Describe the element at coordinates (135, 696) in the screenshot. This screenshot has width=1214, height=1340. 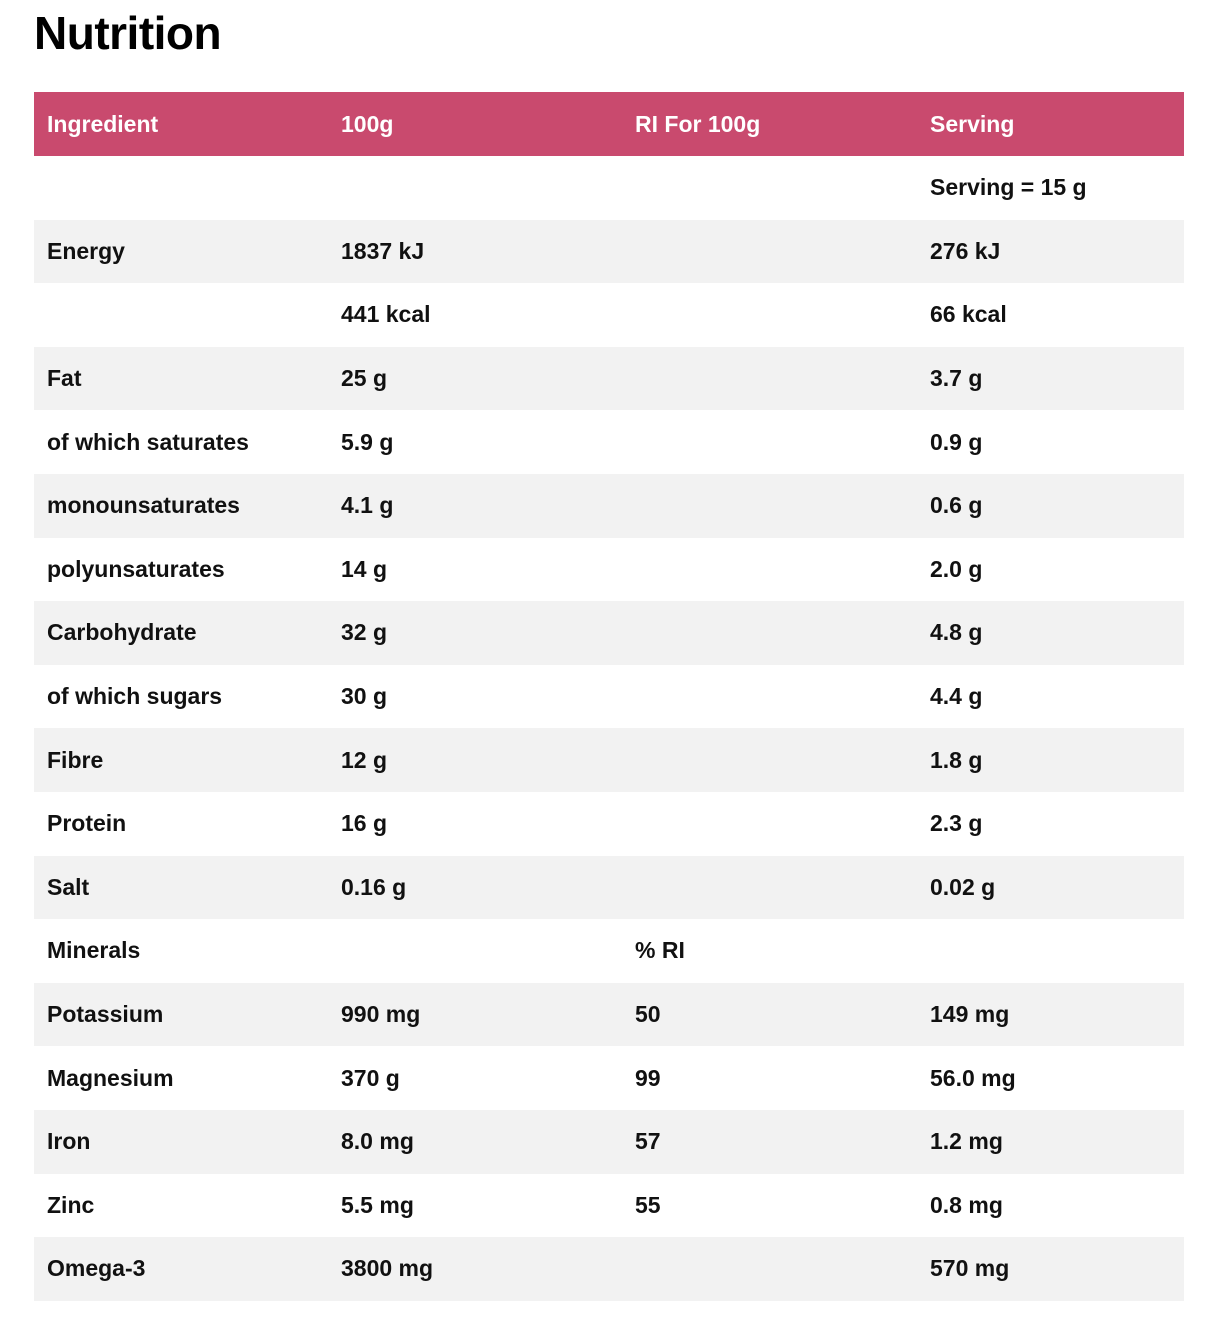
I see `cell-ingredient: of which sugars` at that location.